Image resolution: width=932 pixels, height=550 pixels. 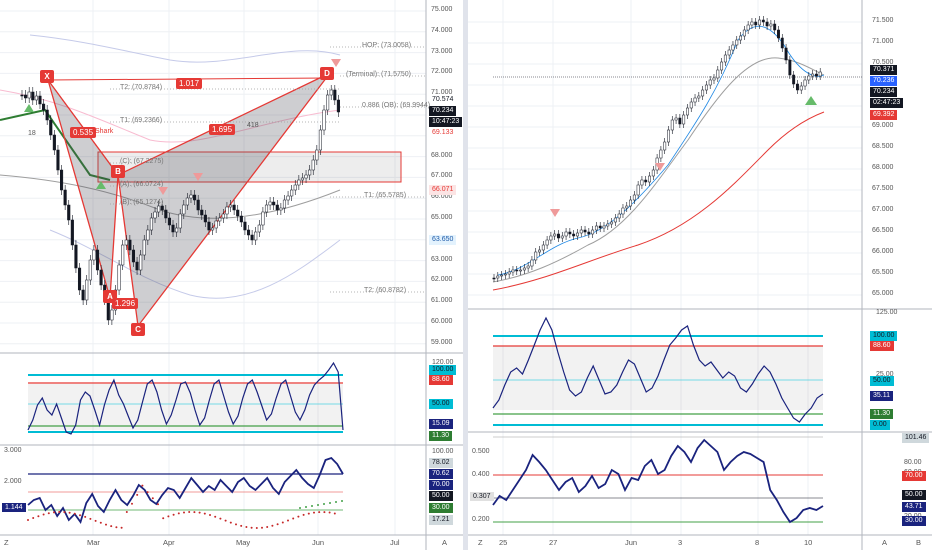 I want to click on time-label-jun: Jun, so click(x=631, y=542).